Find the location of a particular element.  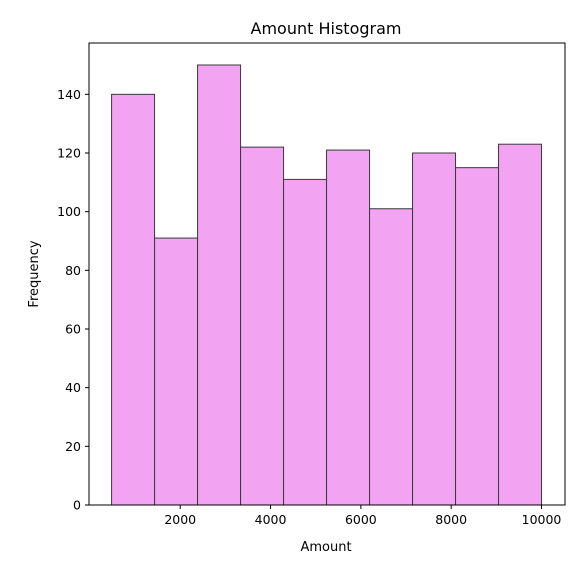

x-axis-ticks: 2000 4000 6000 8000 10000 is located at coordinates (362, 516).